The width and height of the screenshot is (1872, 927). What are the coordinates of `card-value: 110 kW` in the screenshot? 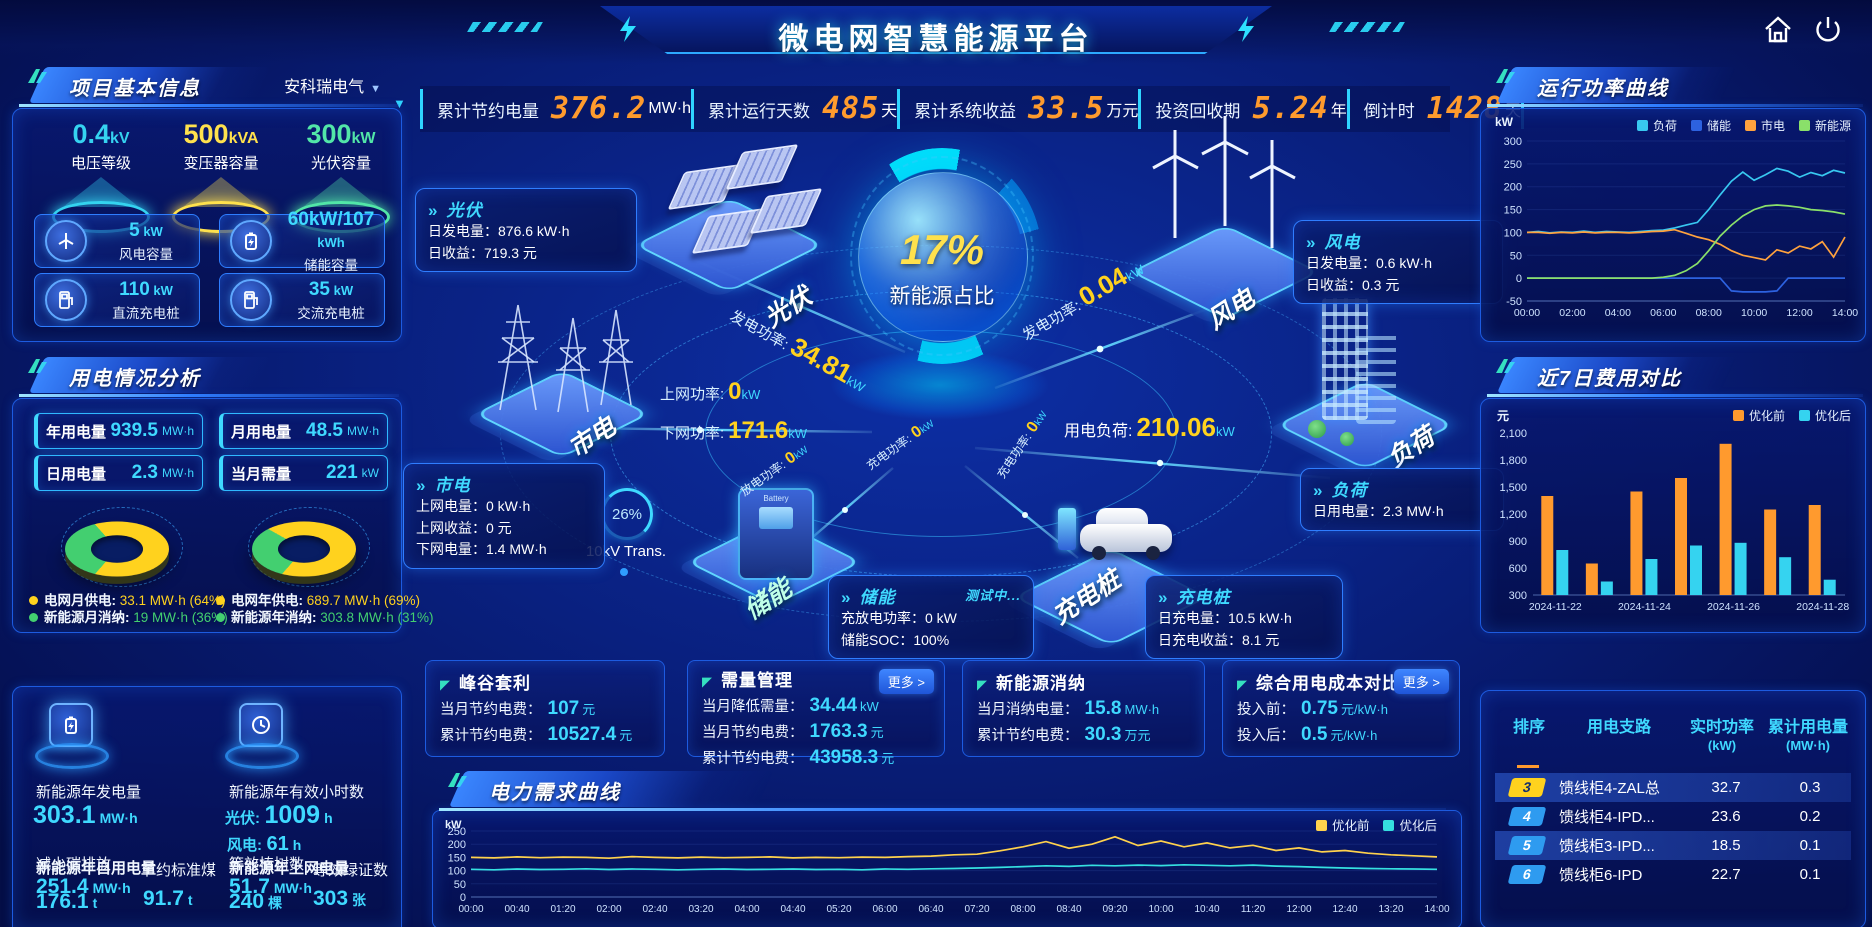 It's located at (146, 289).